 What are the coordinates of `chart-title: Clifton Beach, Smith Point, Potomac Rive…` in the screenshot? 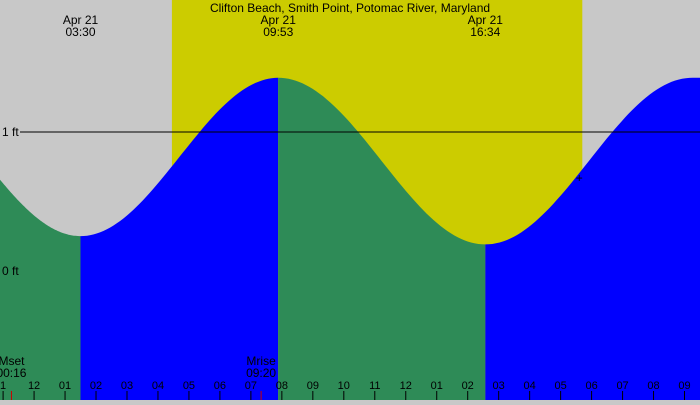 It's located at (350, 8).